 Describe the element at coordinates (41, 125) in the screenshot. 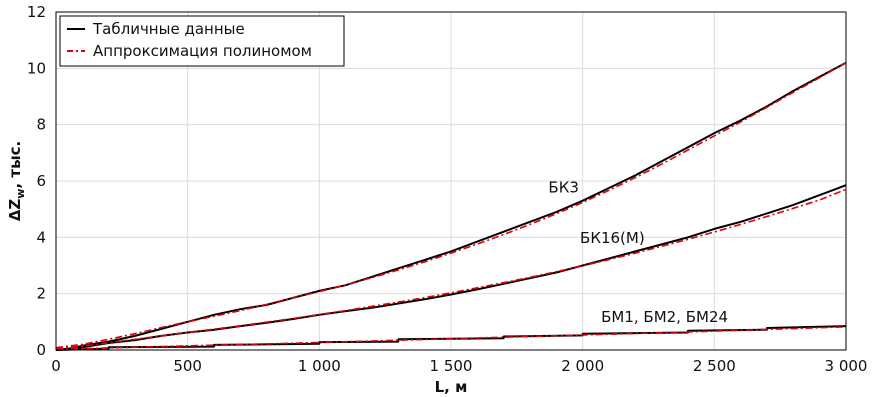

I see `y-tick-label: 8` at that location.